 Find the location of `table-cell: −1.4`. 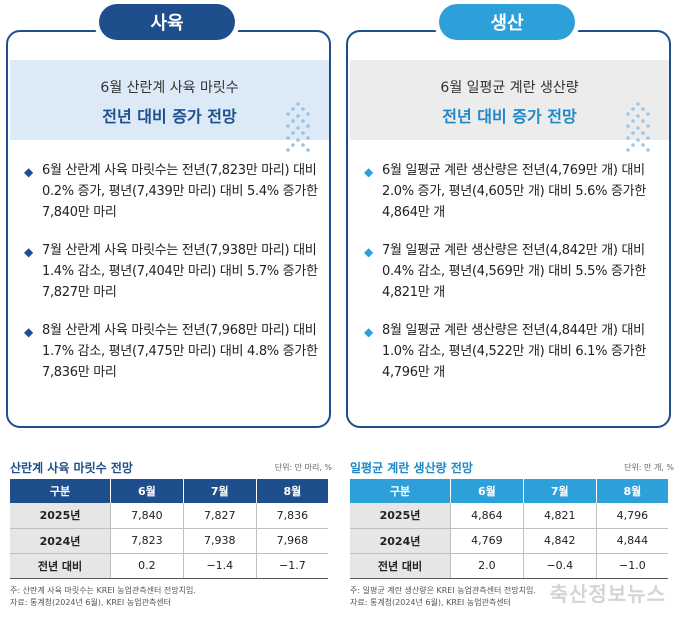

table-cell: −1.4 is located at coordinates (220, 566).